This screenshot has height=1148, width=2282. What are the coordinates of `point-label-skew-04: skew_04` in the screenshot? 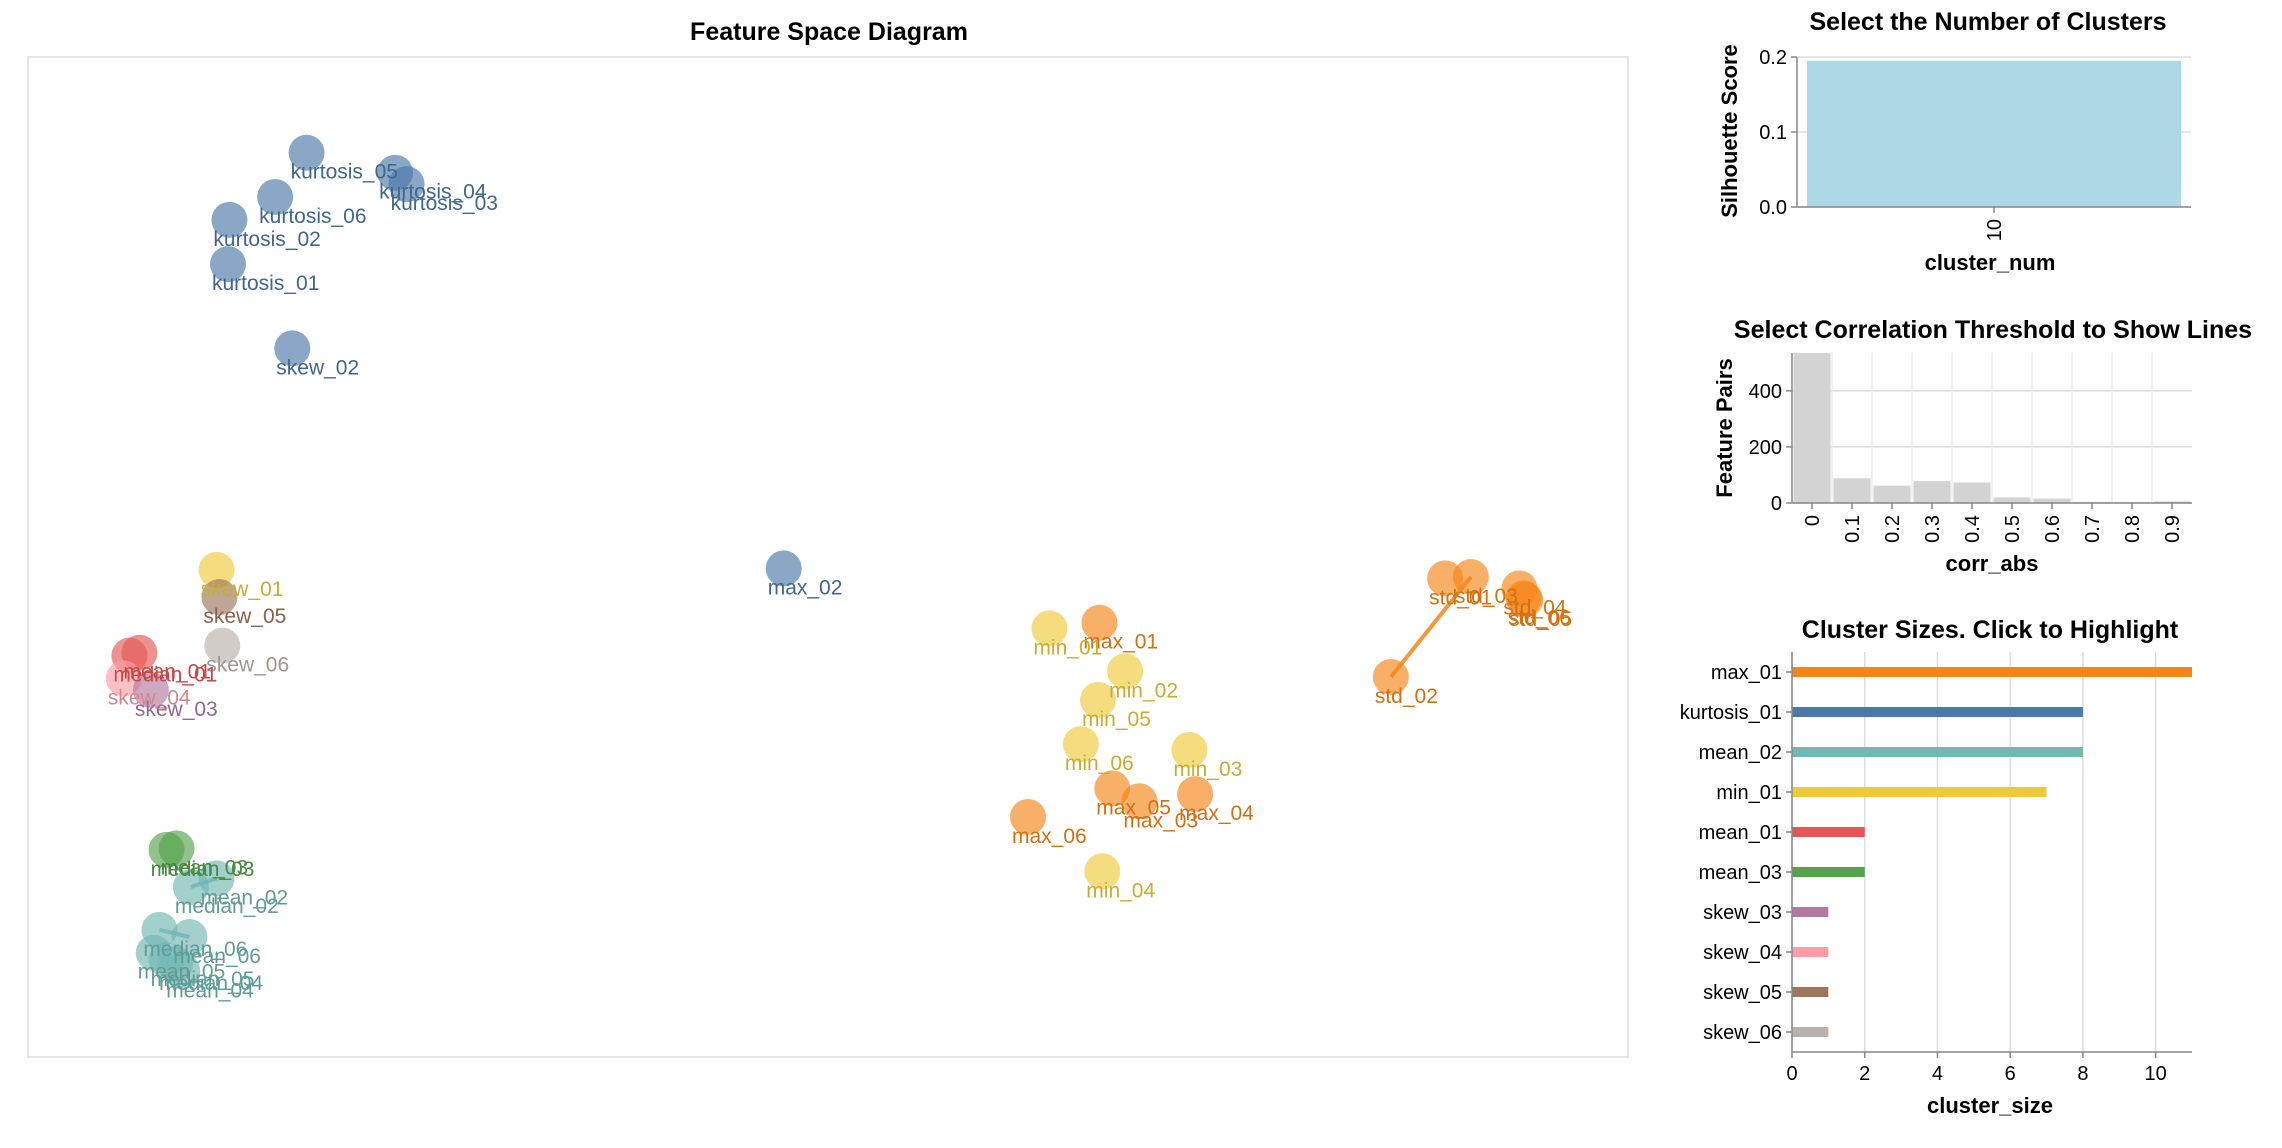 It's located at (149, 697).